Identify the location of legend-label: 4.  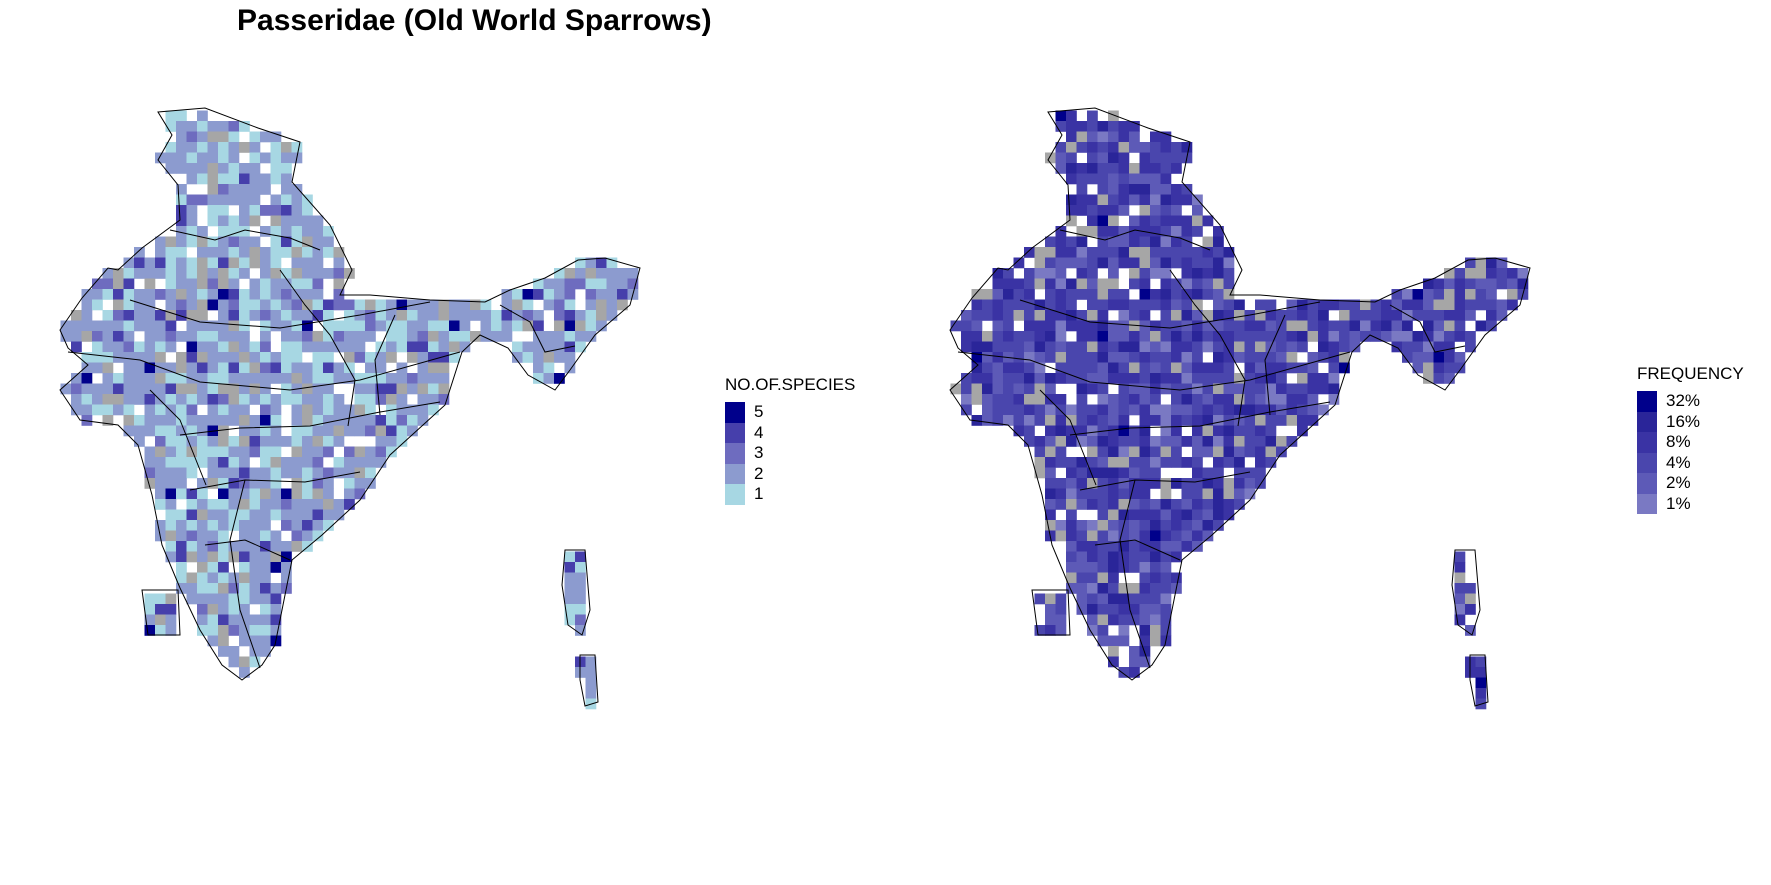
(759, 432).